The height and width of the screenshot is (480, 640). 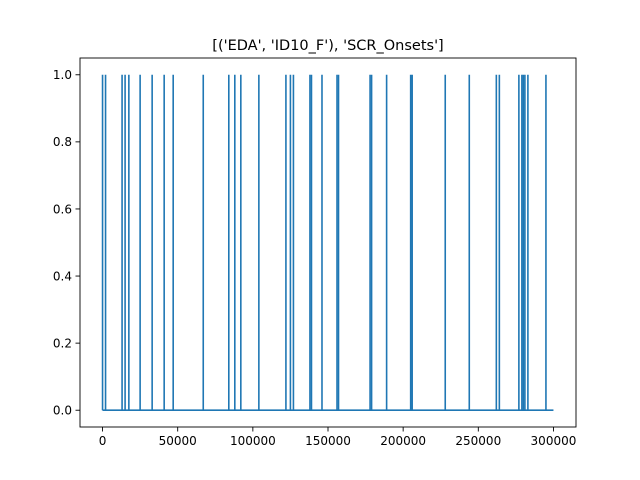 I want to click on x-tick-label: 100000, so click(x=253, y=441).